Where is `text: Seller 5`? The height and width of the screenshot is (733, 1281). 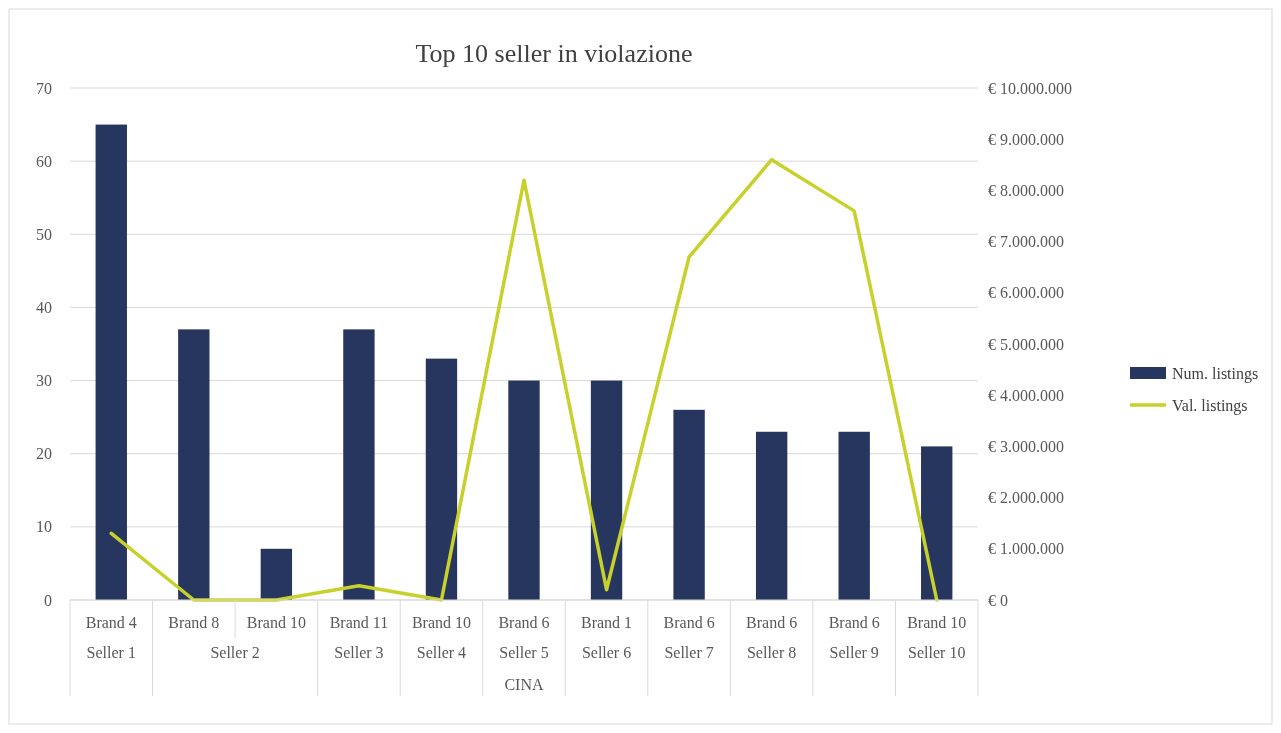
text: Seller 5 is located at coordinates (524, 652).